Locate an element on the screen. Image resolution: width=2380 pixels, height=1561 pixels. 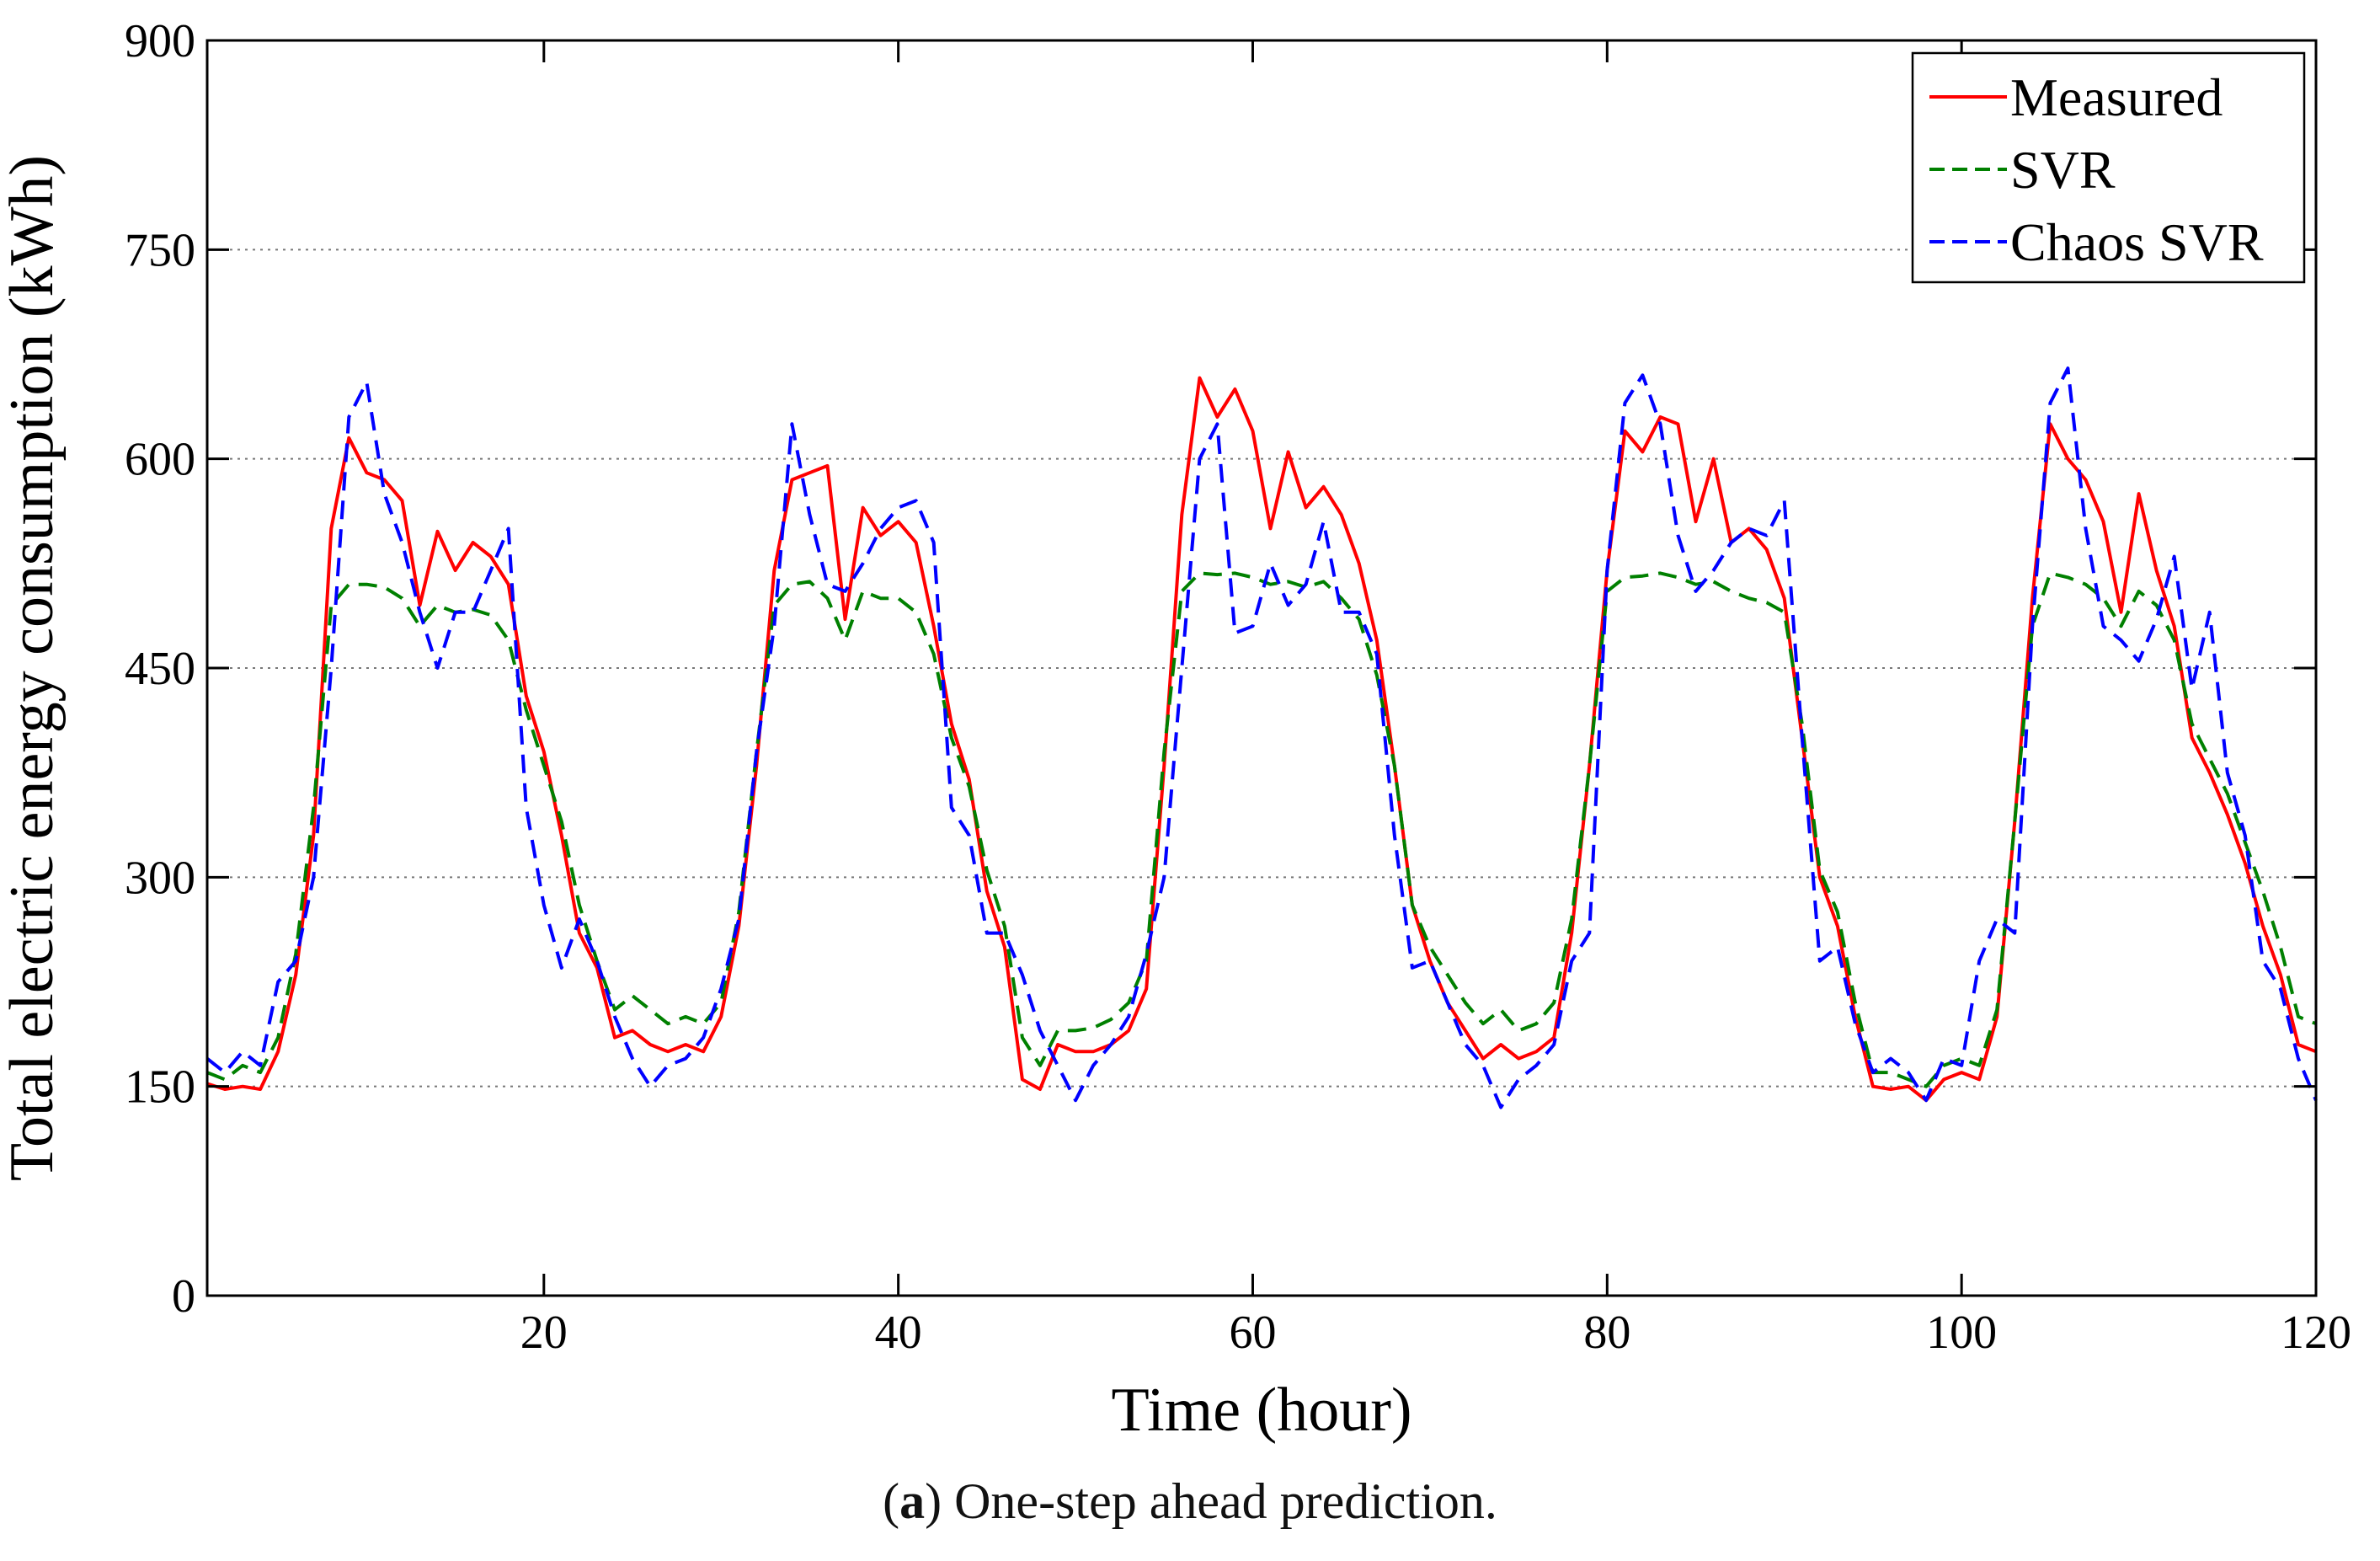
x-tick-label: 100 is located at coordinates (1961, 1333).